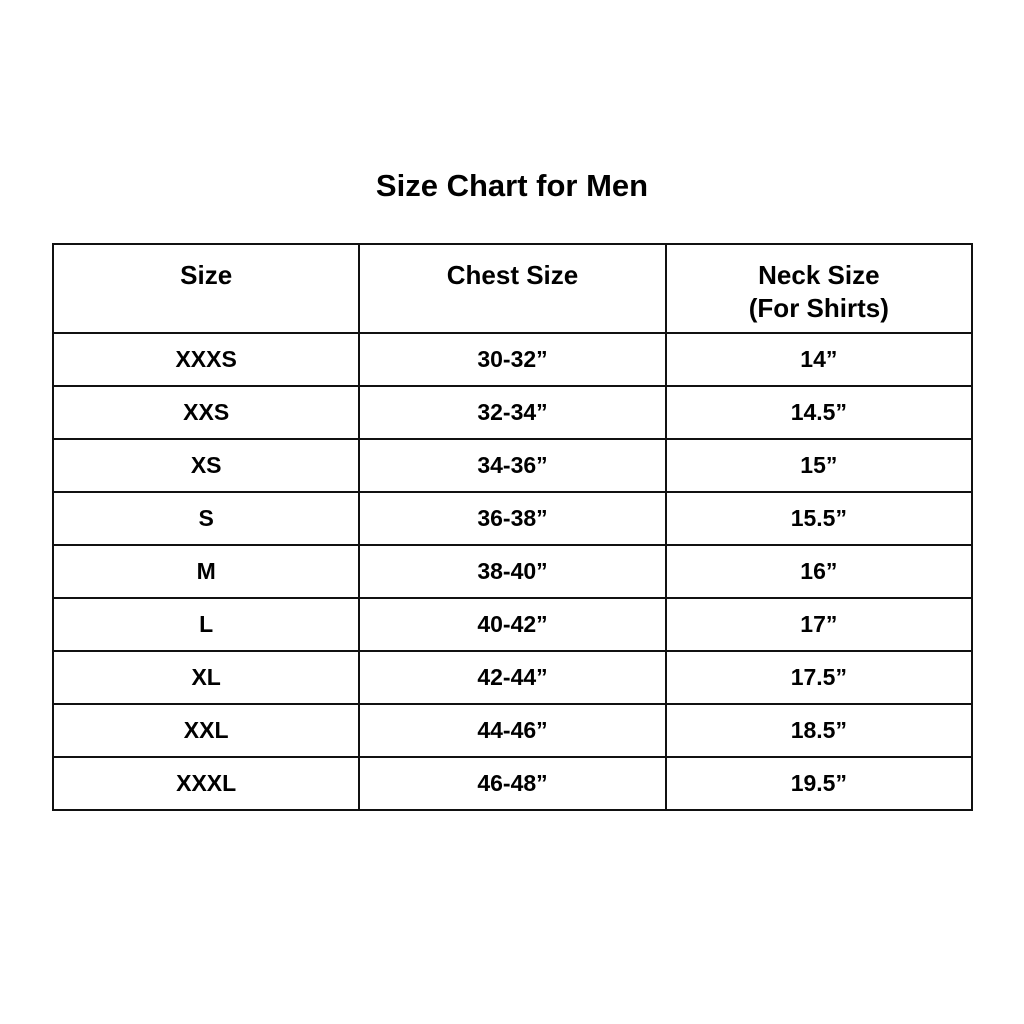 The image size is (1024, 1024). Describe the element at coordinates (206, 518) in the screenshot. I see `size-cell: S` at that location.